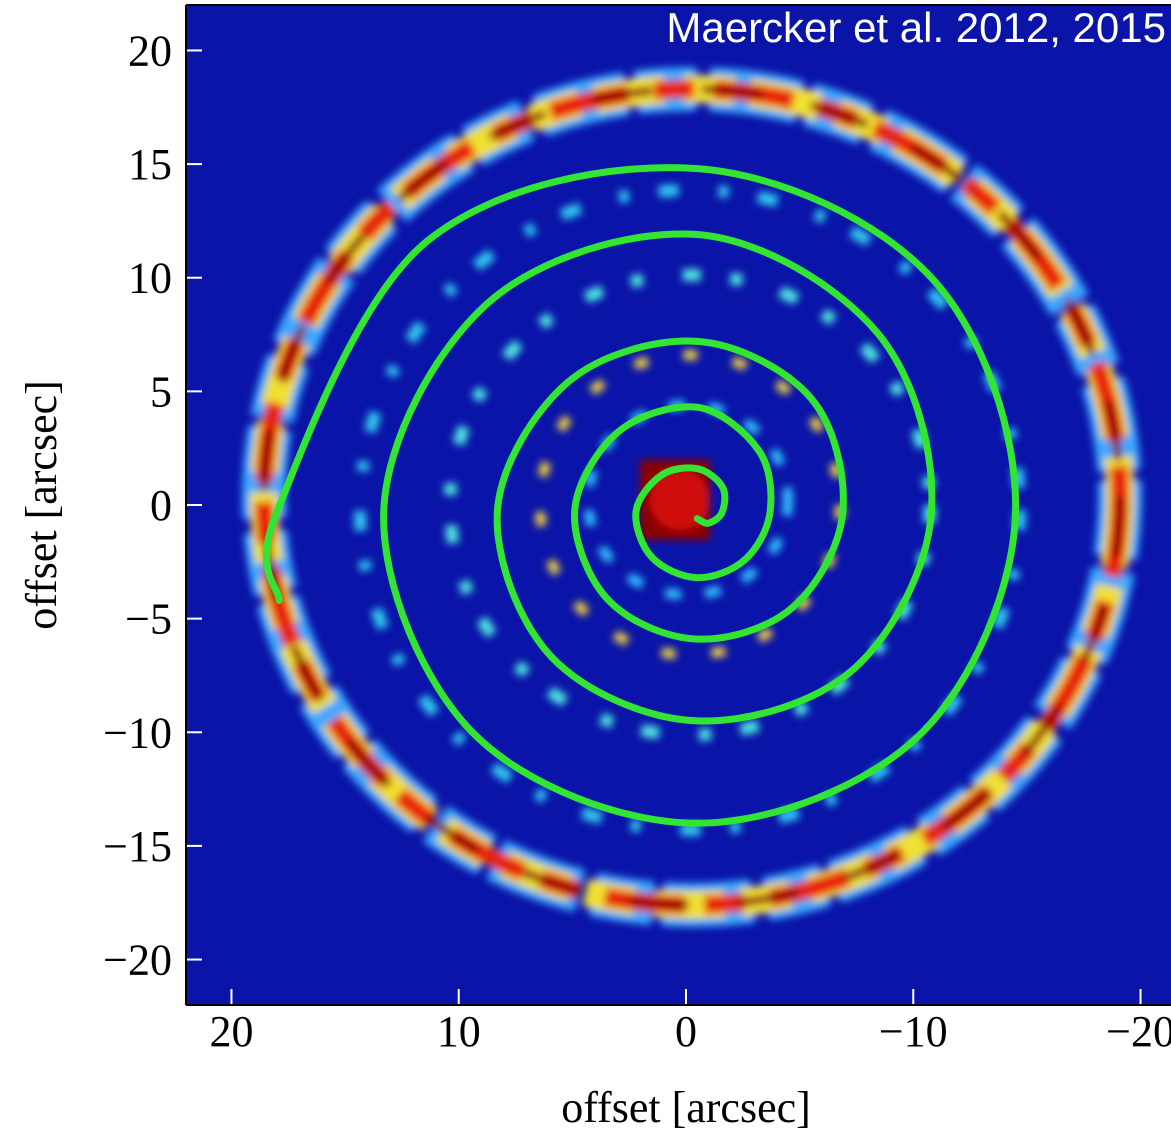 The height and width of the screenshot is (1137, 1171). Describe the element at coordinates (686, 1031) in the screenshot. I see `x-tick-label: 0` at that location.